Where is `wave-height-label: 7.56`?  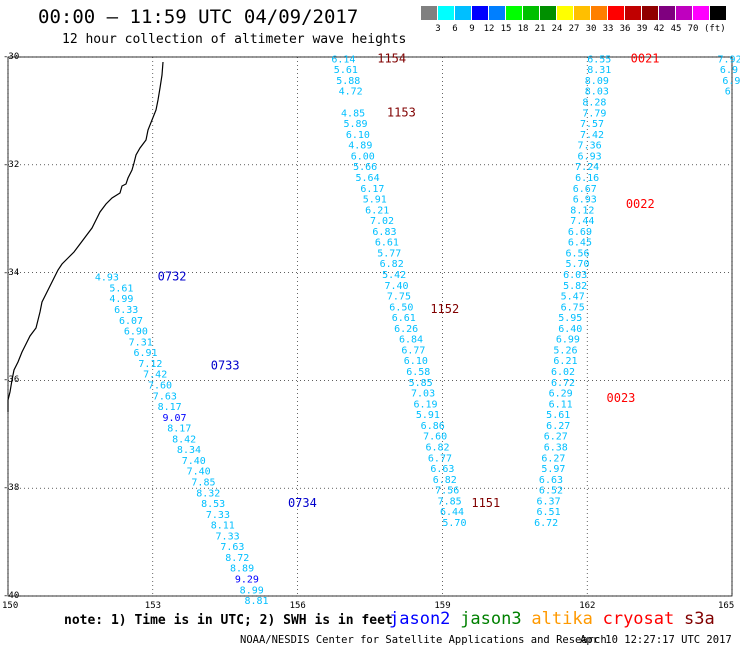
wave-height-label: 7.56 is located at coordinates (447, 491).